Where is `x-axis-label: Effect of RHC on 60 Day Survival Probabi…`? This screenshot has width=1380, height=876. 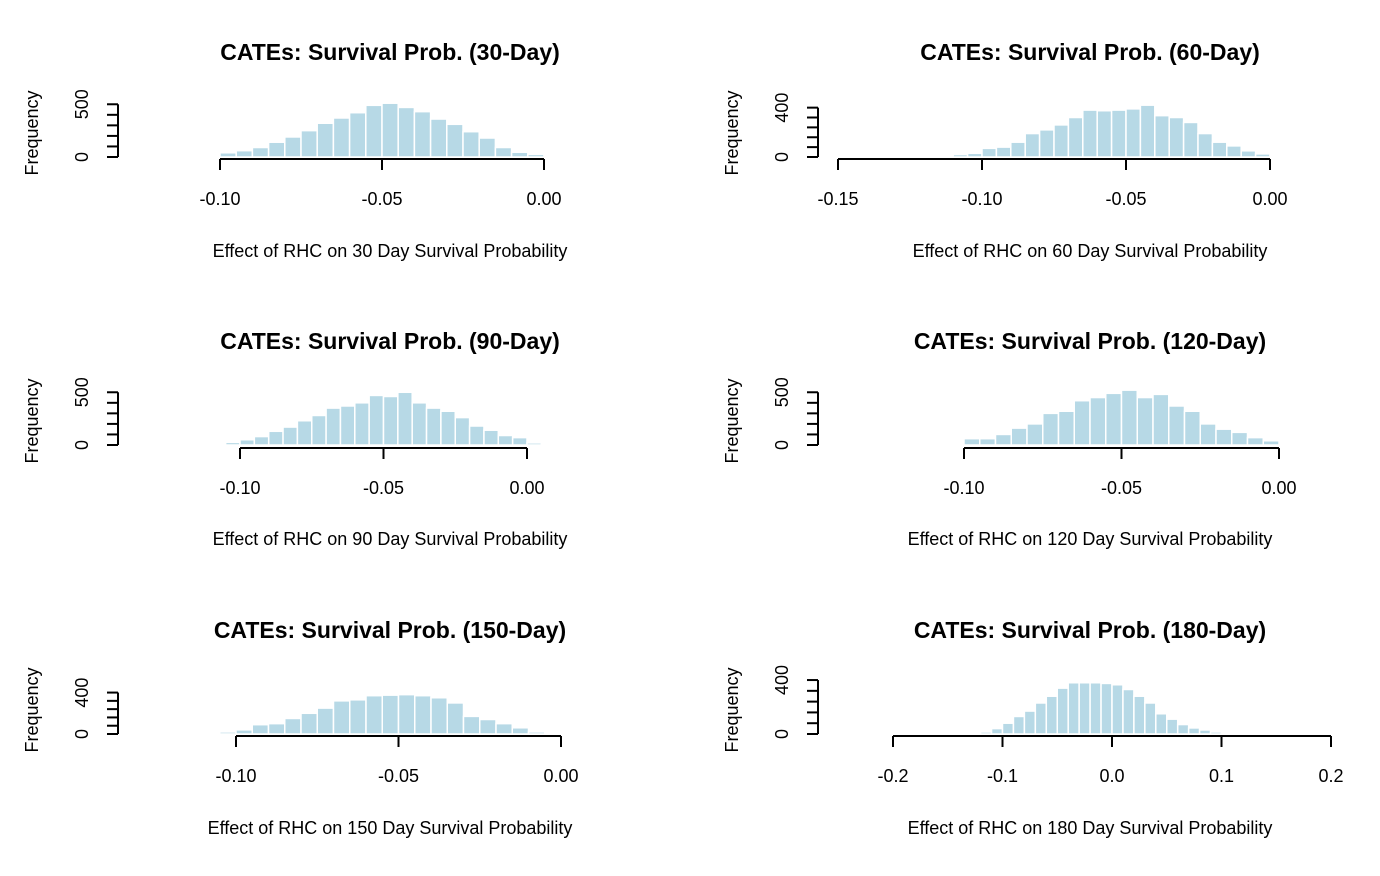 x-axis-label: Effect of RHC on 60 Day Survival Probabi… is located at coordinates (1090, 251).